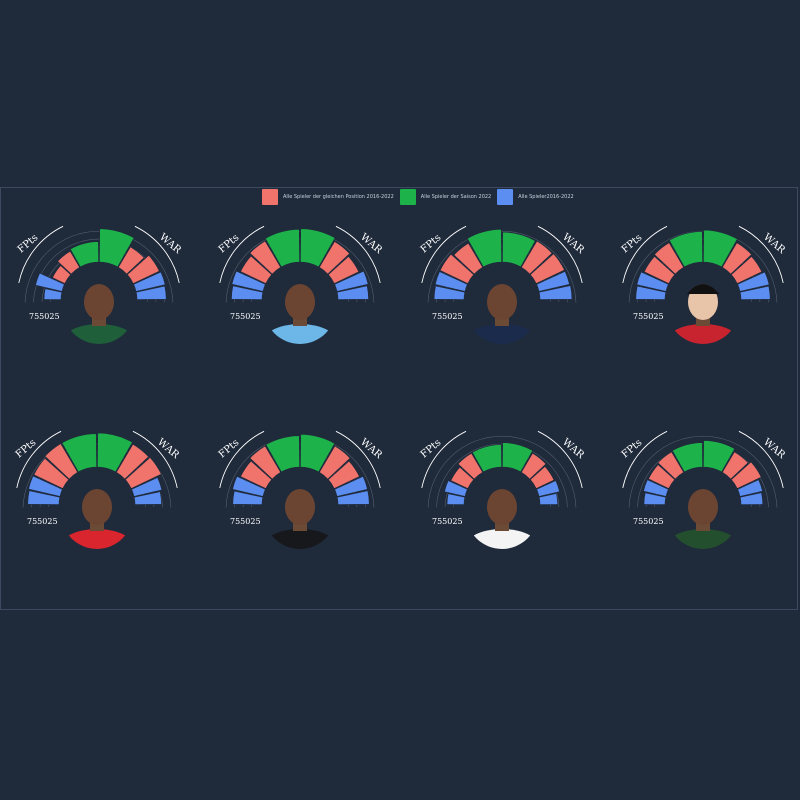  I want to click on chart-7: FPts WAR 755025, so click(502, 489).